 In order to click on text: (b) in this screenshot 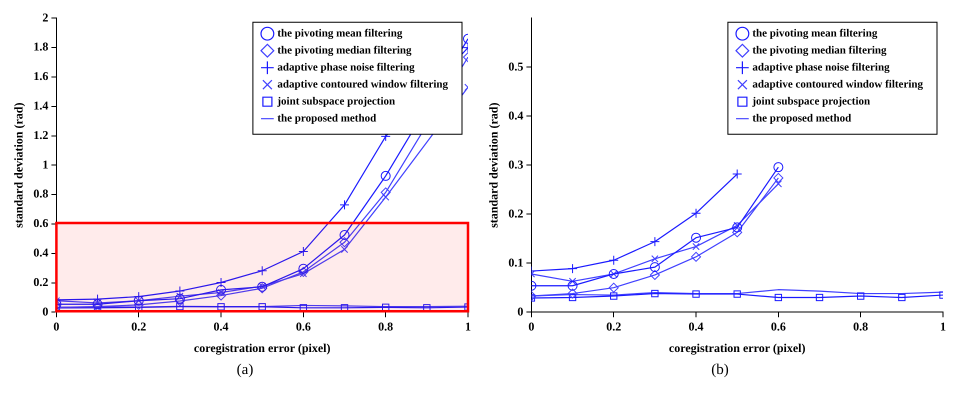, I will do `click(720, 370)`.